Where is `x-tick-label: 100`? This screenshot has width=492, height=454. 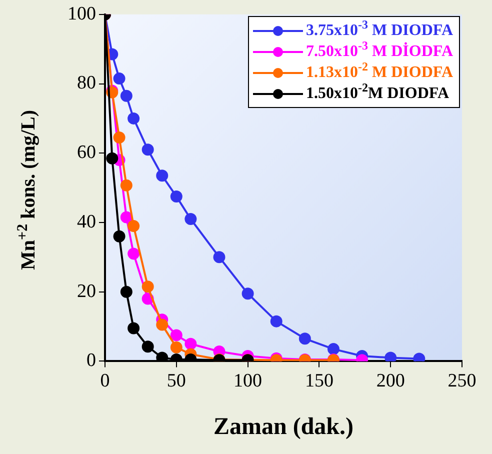
x-tick-label: 100 is located at coordinates (248, 381).